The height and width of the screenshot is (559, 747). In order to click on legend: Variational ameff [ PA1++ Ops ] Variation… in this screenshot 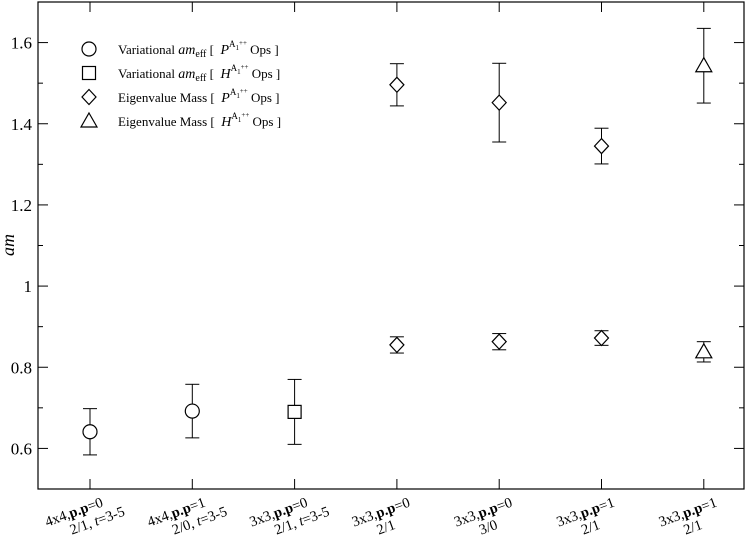, I will do `click(180, 84)`.